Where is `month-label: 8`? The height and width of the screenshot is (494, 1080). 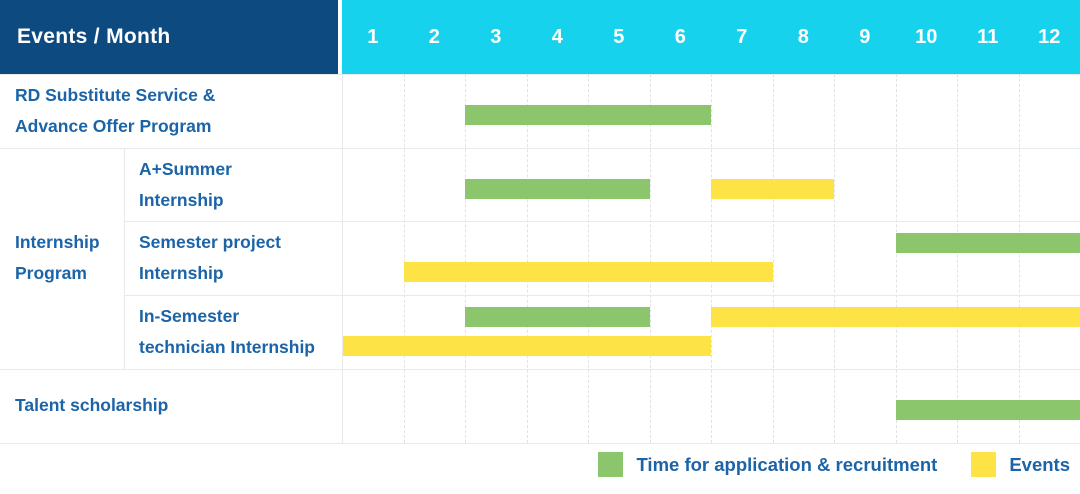 month-label: 8 is located at coordinates (803, 36).